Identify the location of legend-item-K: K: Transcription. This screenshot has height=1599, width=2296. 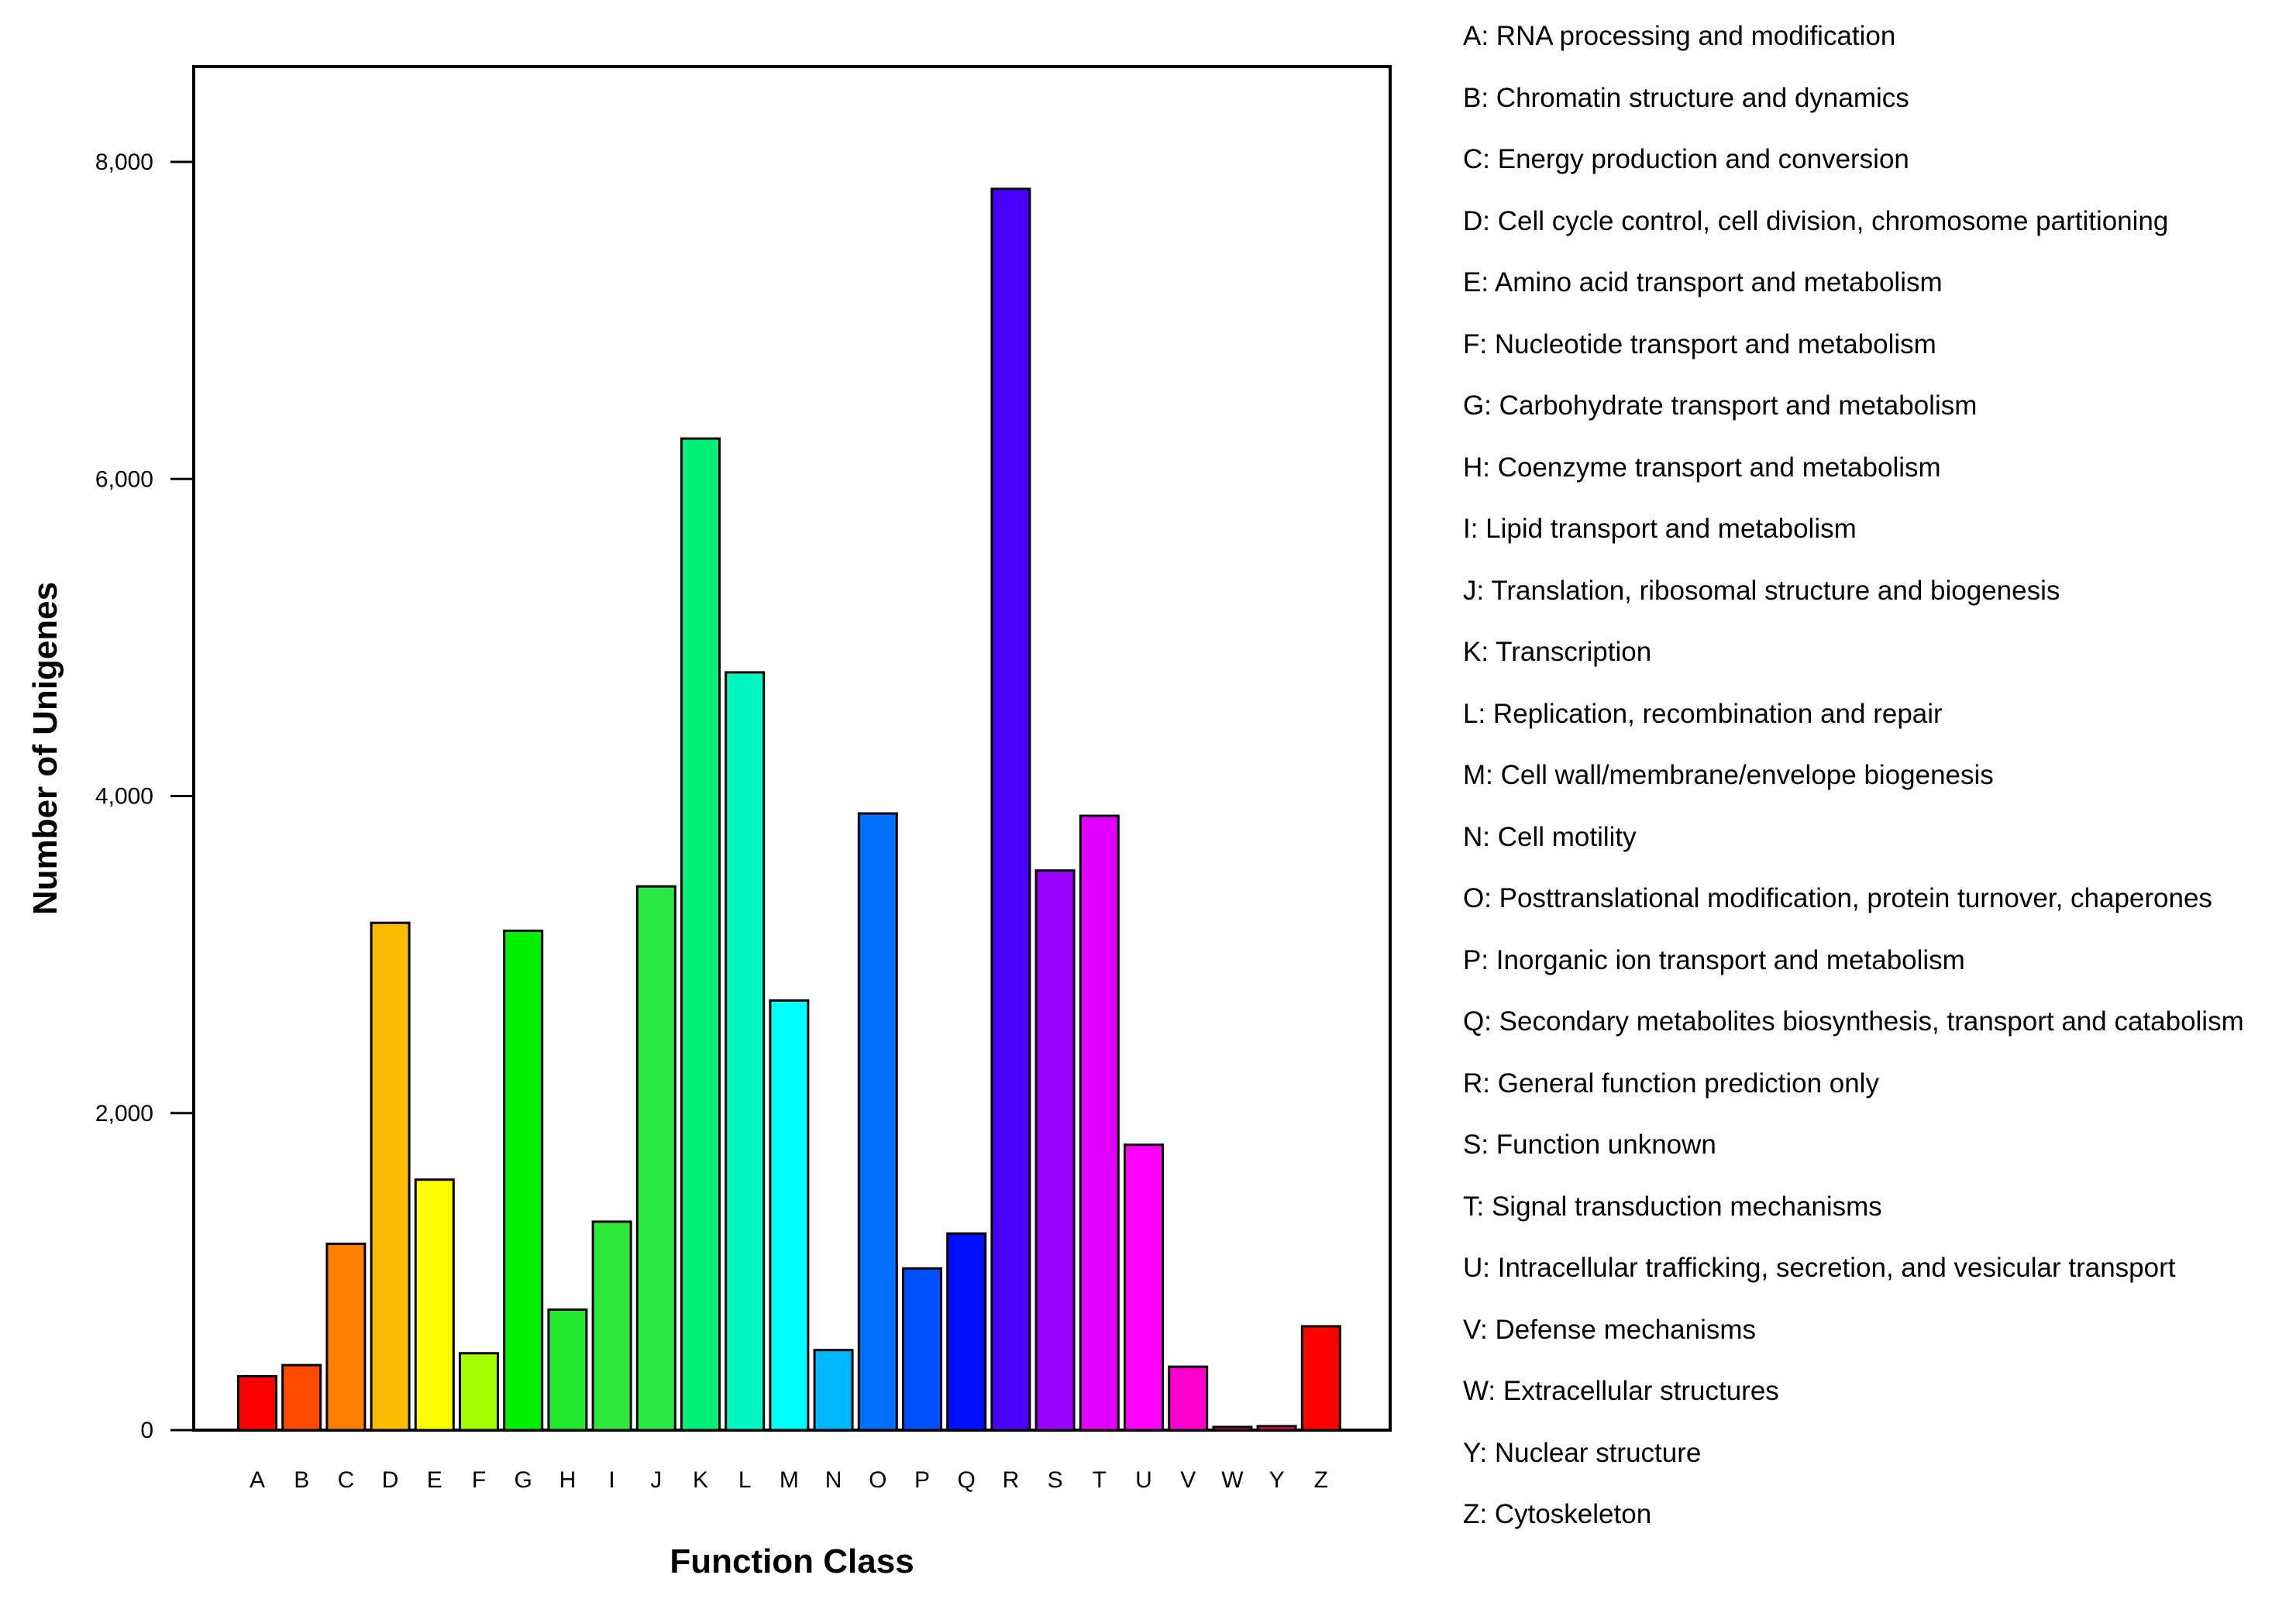
(1558, 652).